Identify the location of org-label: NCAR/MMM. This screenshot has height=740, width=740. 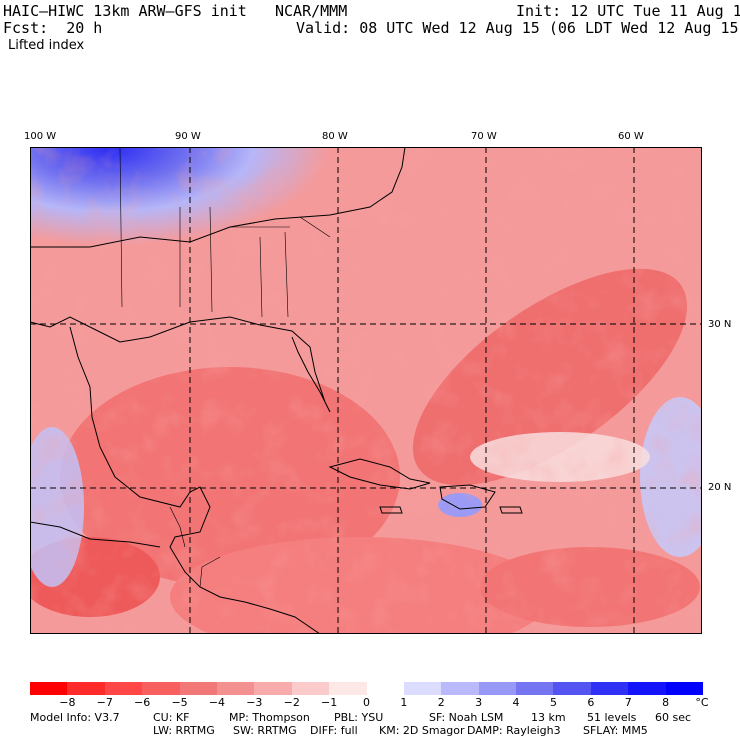
(311, 11).